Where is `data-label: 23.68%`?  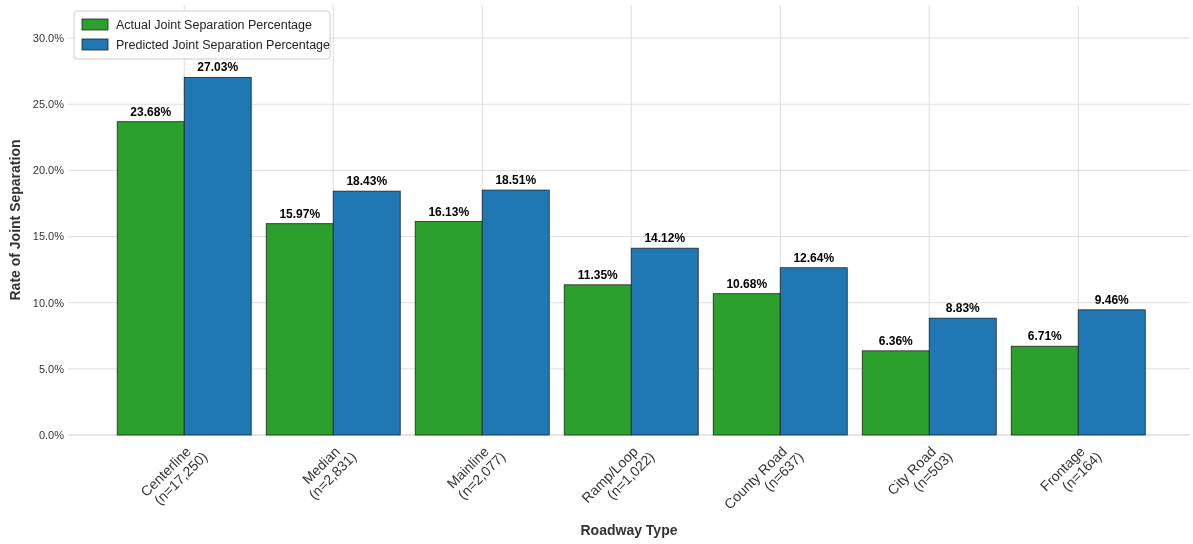 data-label: 23.68% is located at coordinates (151, 111).